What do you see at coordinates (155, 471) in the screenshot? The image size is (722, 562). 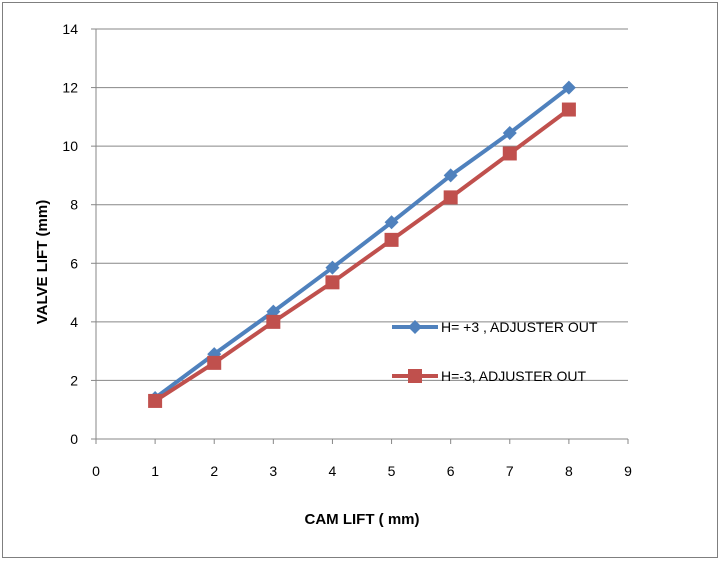 I see `x-tick-label: 1` at bounding box center [155, 471].